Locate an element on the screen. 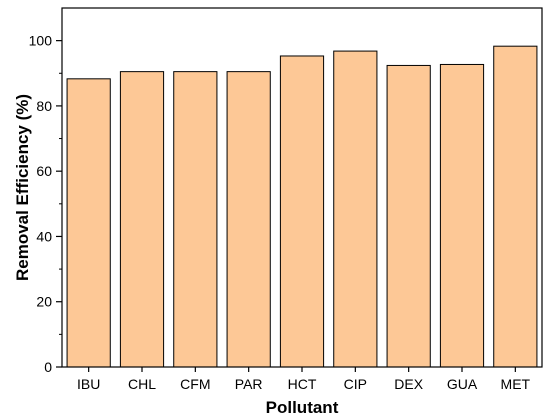 Image resolution: width=550 pixels, height=420 pixels. x-tick-label: CFM is located at coordinates (195, 384).